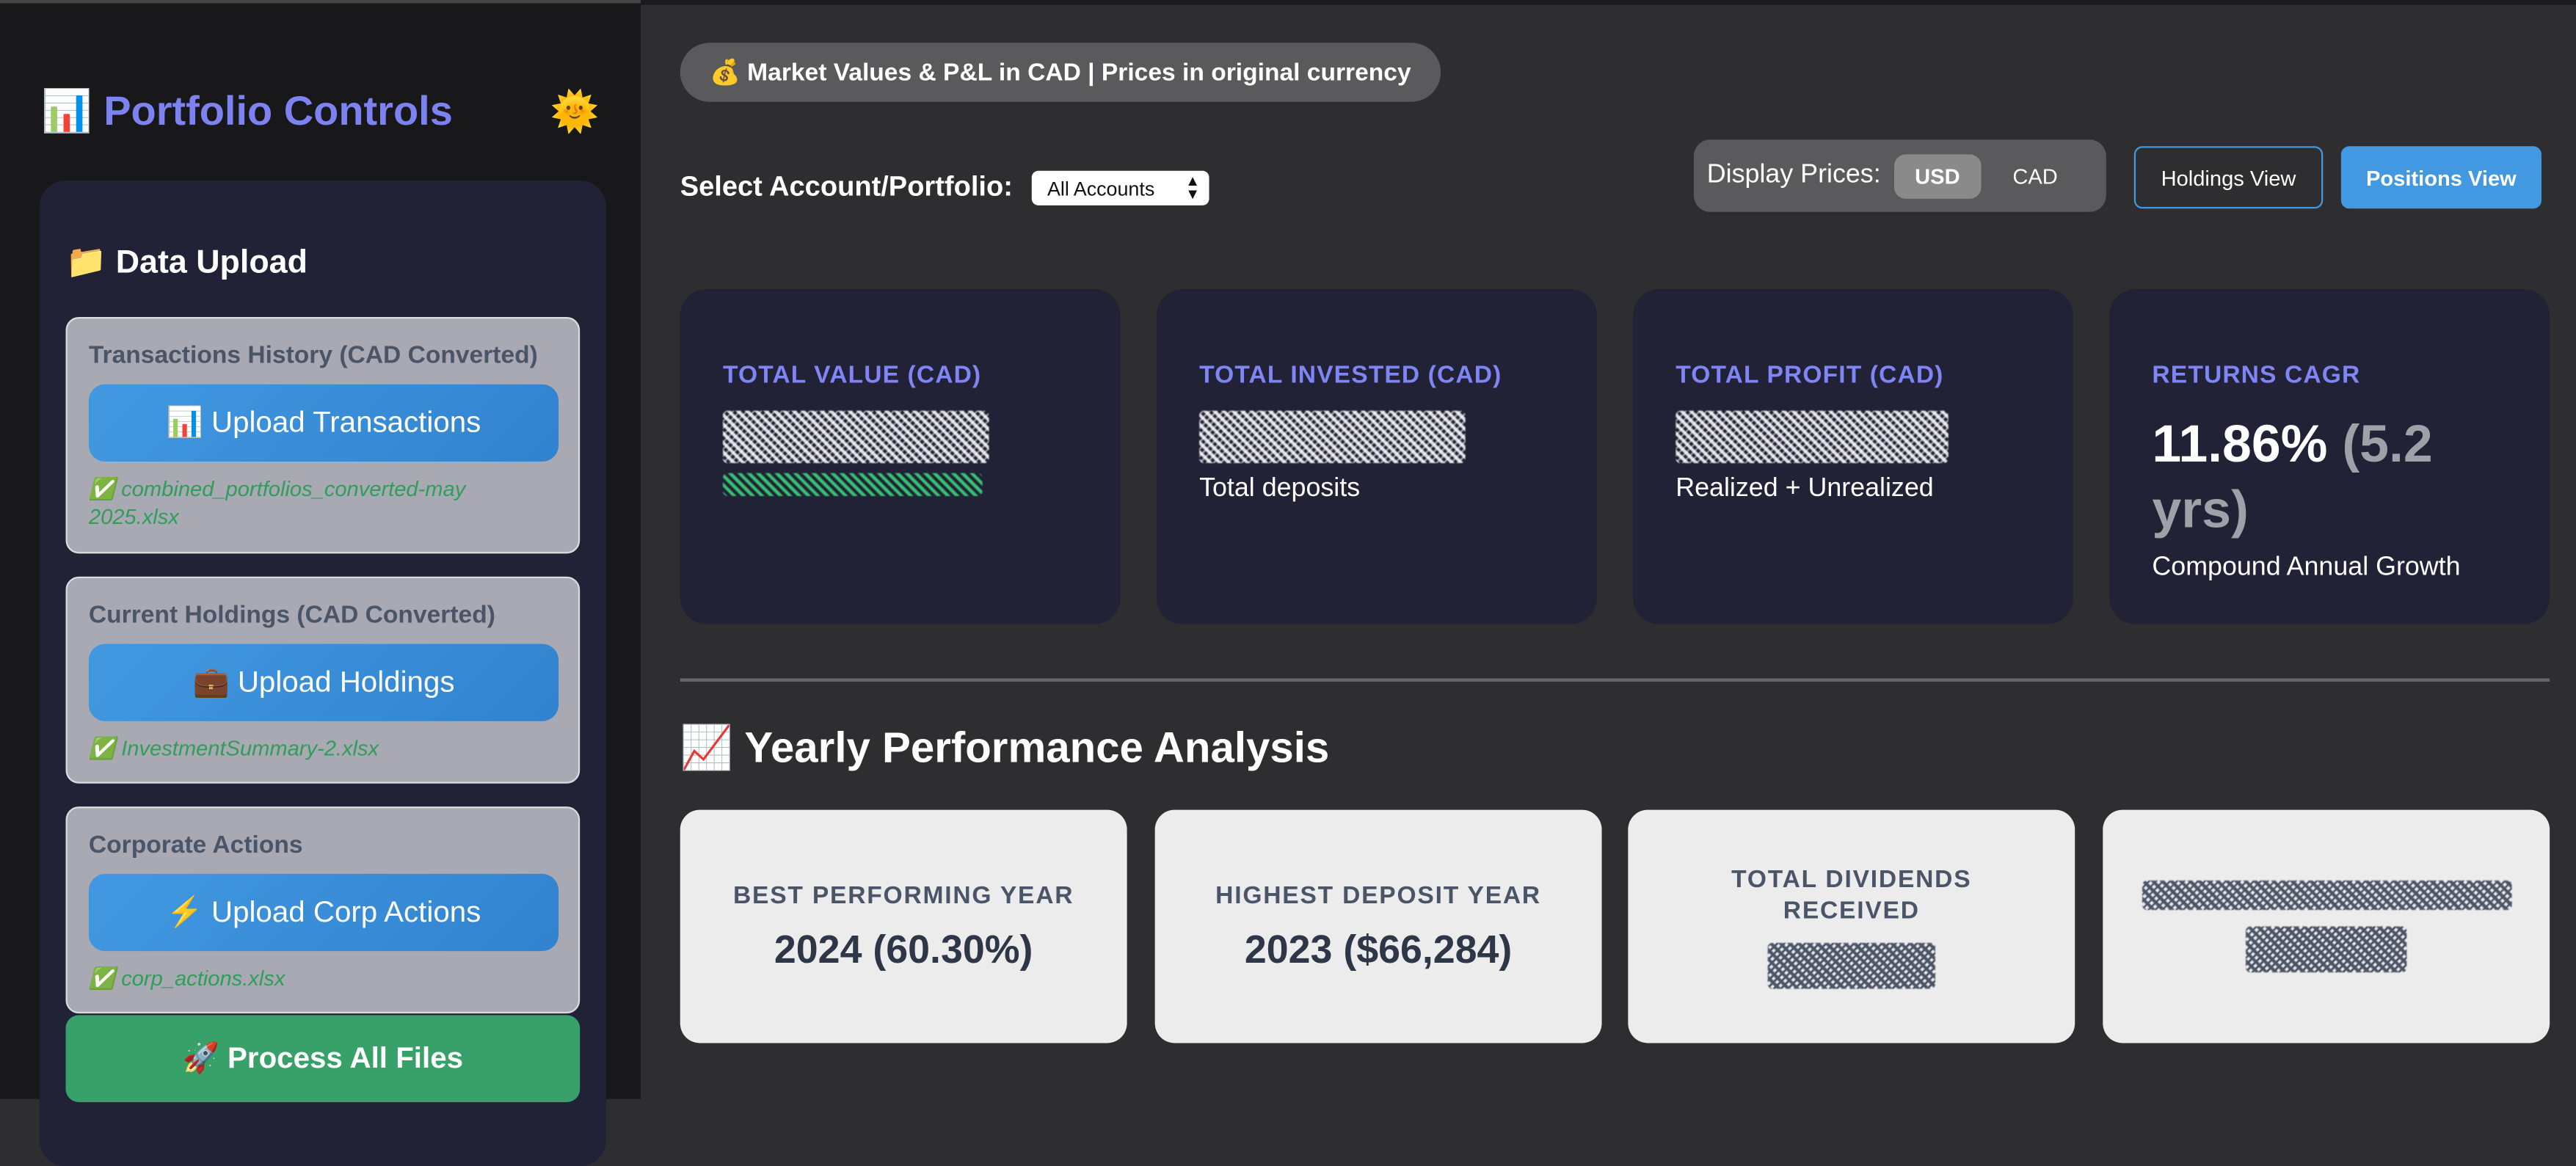 The image size is (2576, 1166). Describe the element at coordinates (2256, 375) in the screenshot. I see `metric-label: RETURNS CAGR` at that location.